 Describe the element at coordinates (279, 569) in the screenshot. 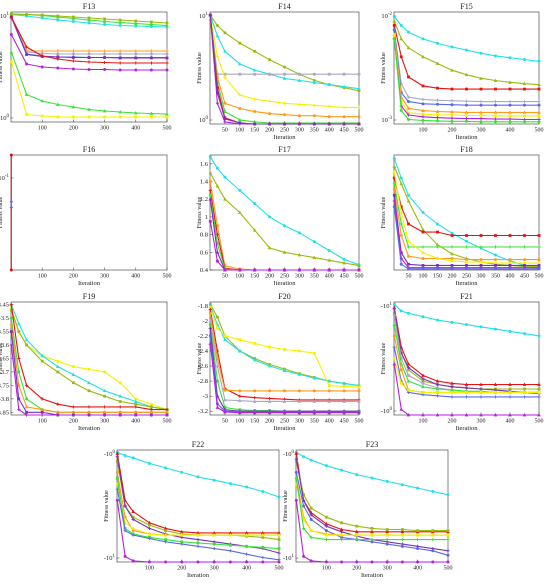

I see `x-tick-label: 500` at that location.